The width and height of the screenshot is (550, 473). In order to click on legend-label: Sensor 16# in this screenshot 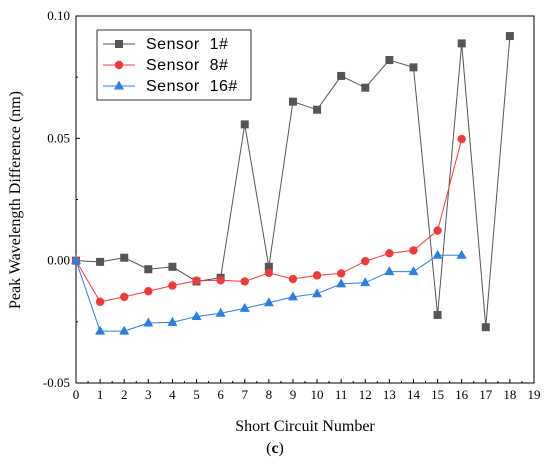, I will do `click(192, 86)`.